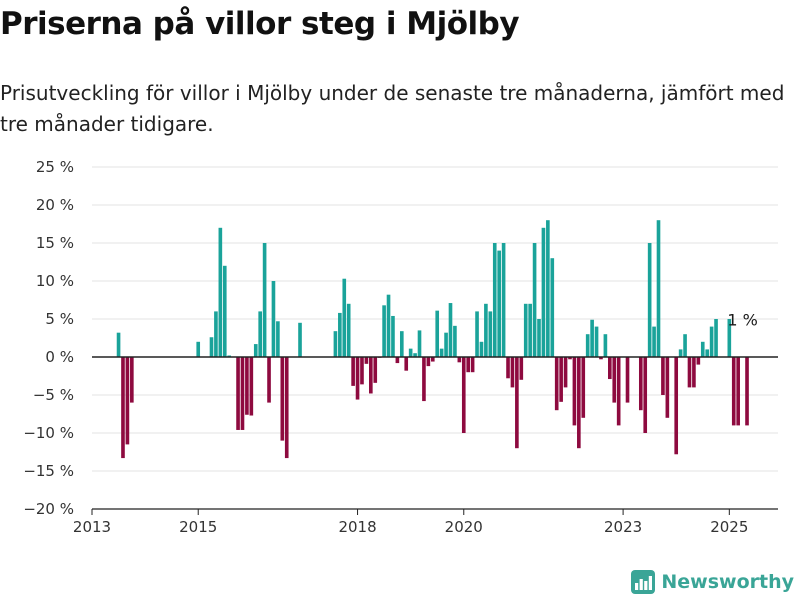 Image resolution: width=800 pixels, height=600 pixels. What do you see at coordinates (48, 433) in the screenshot?
I see `y-tick-label: −10 %` at bounding box center [48, 433].